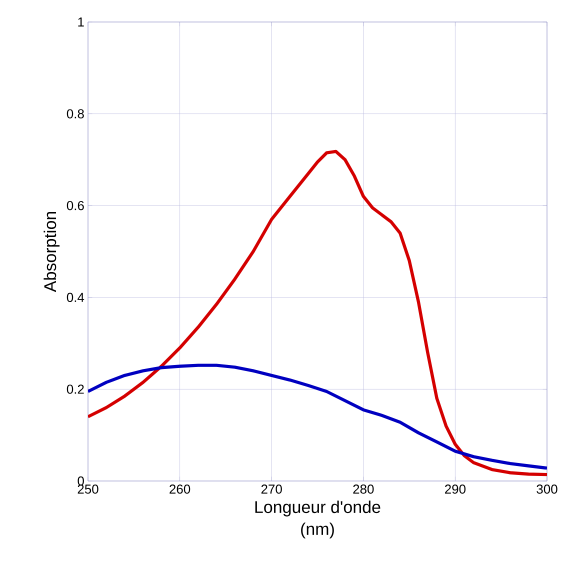 The image size is (563, 575). I want to click on x-tick-label: 290, so click(455, 489).